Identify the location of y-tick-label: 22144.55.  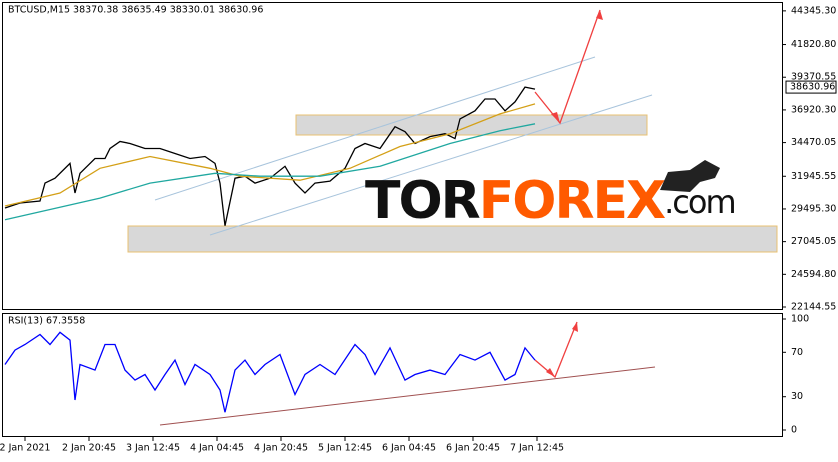
(813, 307).